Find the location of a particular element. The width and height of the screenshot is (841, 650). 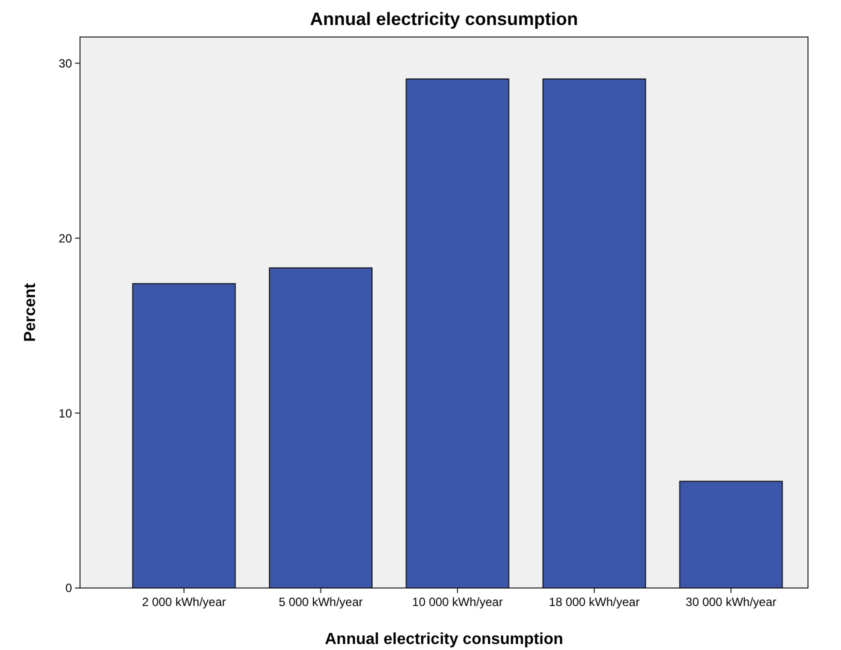

x-axis-title: Annual electricity consumption is located at coordinates (444, 639).